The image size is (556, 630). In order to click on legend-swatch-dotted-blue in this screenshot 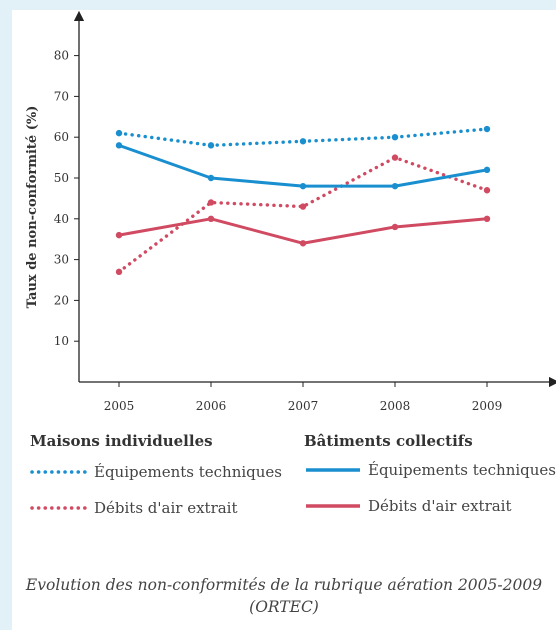, I will do `click(59, 472)`.